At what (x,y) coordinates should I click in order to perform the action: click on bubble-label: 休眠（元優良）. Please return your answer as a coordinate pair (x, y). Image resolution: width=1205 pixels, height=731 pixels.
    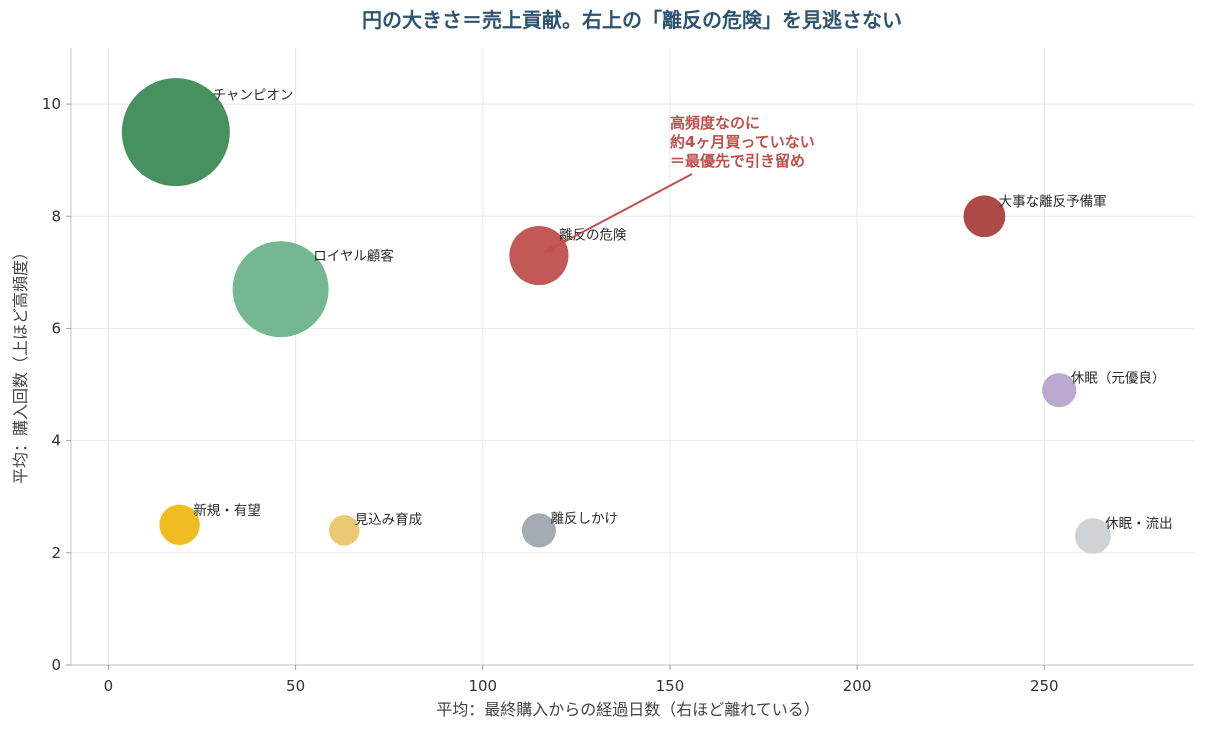
    Looking at the image, I should click on (1118, 379).